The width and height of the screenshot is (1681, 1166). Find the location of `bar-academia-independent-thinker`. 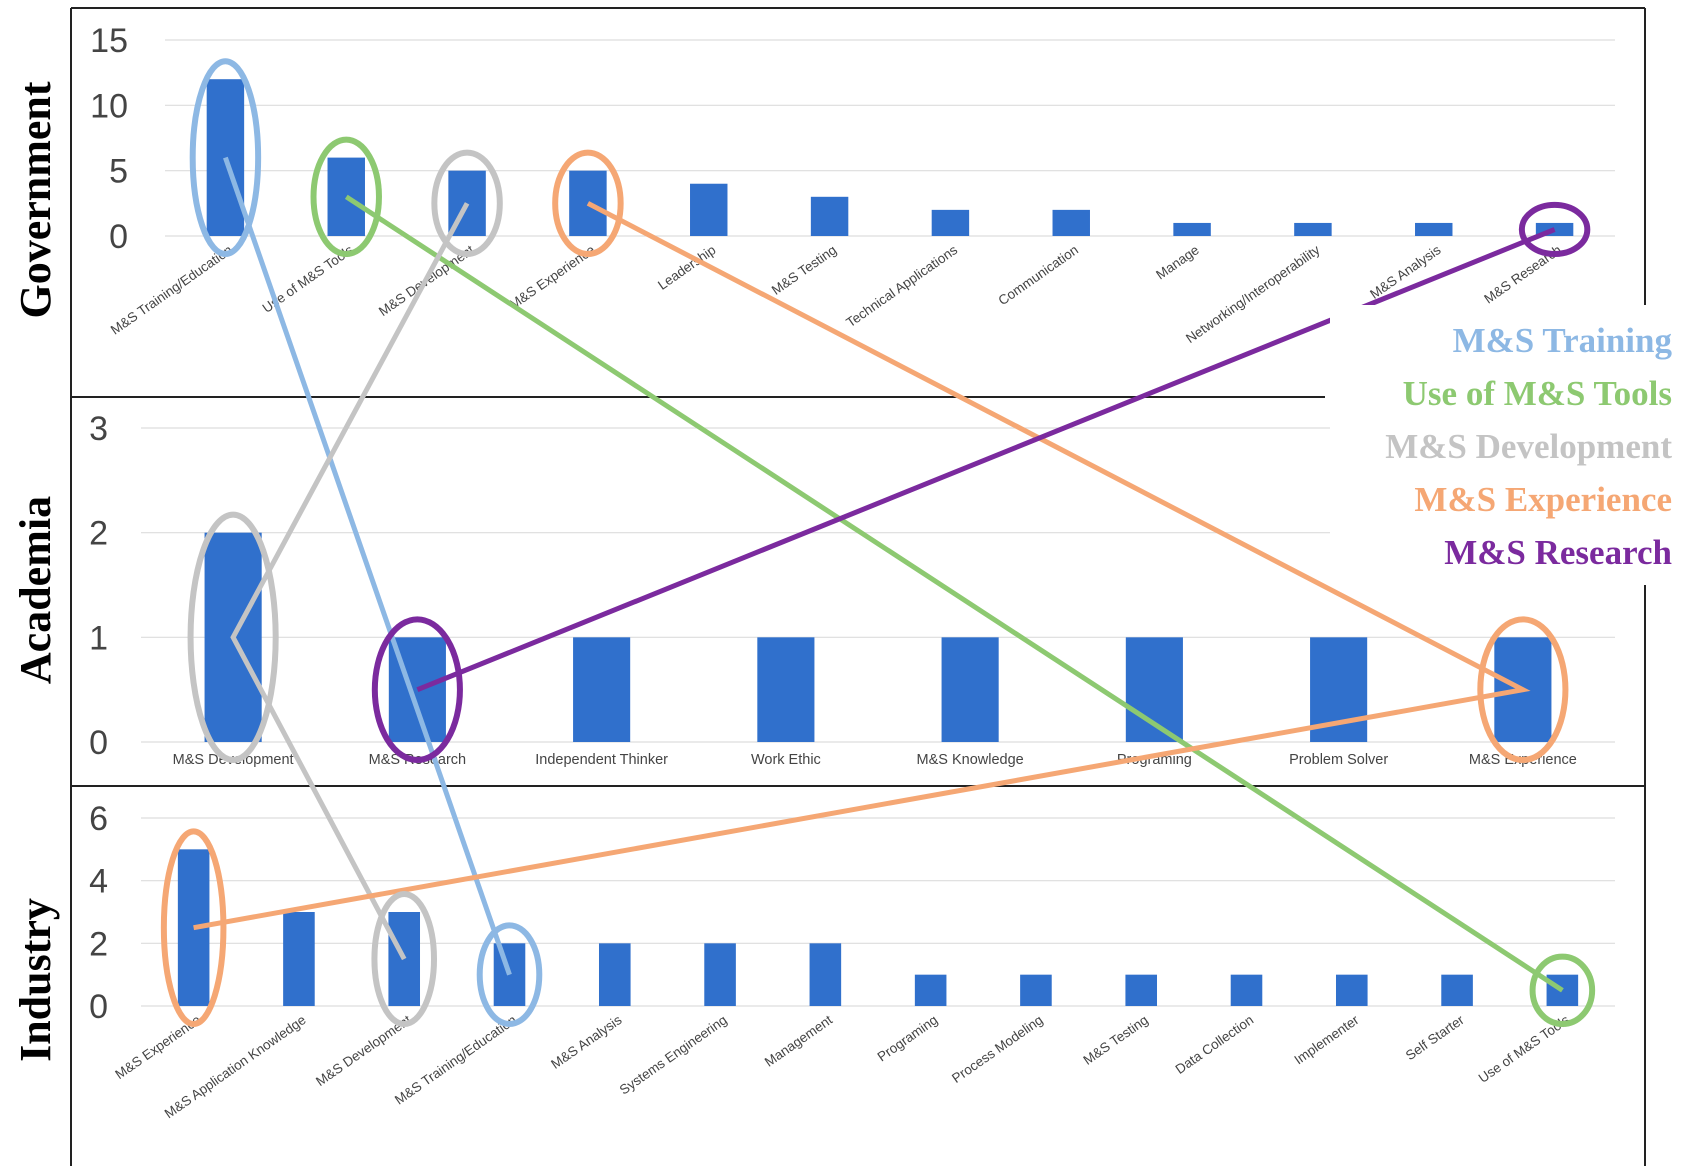

bar-academia-independent-thinker is located at coordinates (602, 689).